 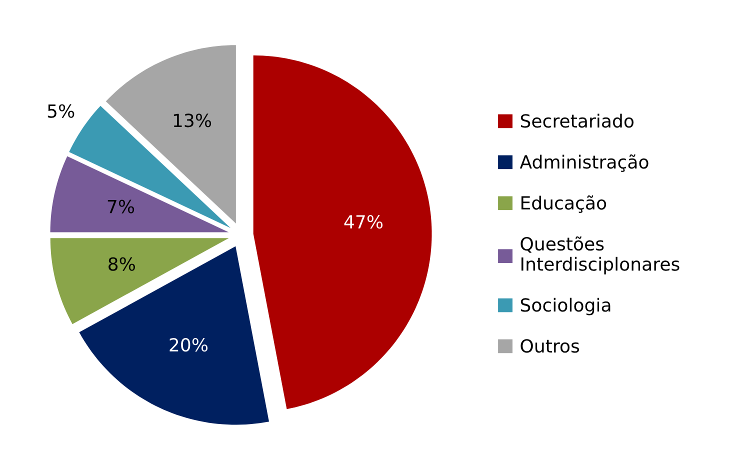 What do you see at coordinates (600, 255) in the screenshot?
I see `legend-label: Questões Interdisciplonares` at bounding box center [600, 255].